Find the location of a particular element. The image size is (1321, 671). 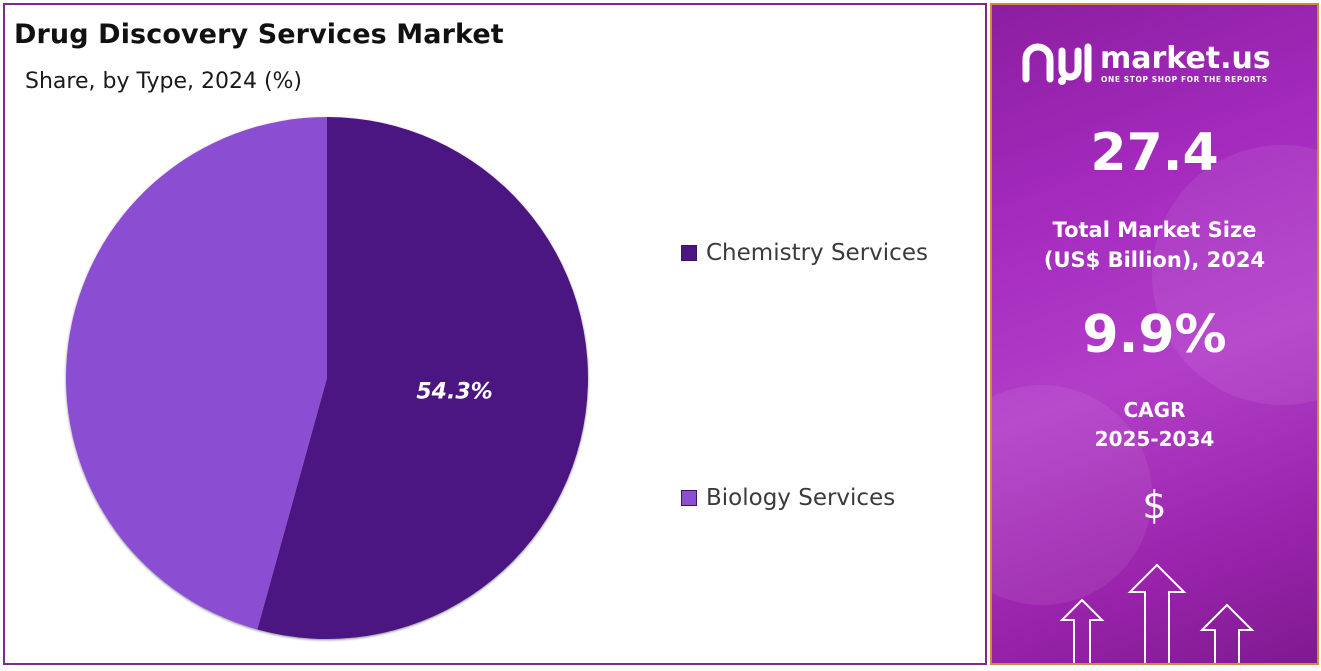

market-size-label-line2: (US$ Billion), 2024 is located at coordinates (1154, 260).